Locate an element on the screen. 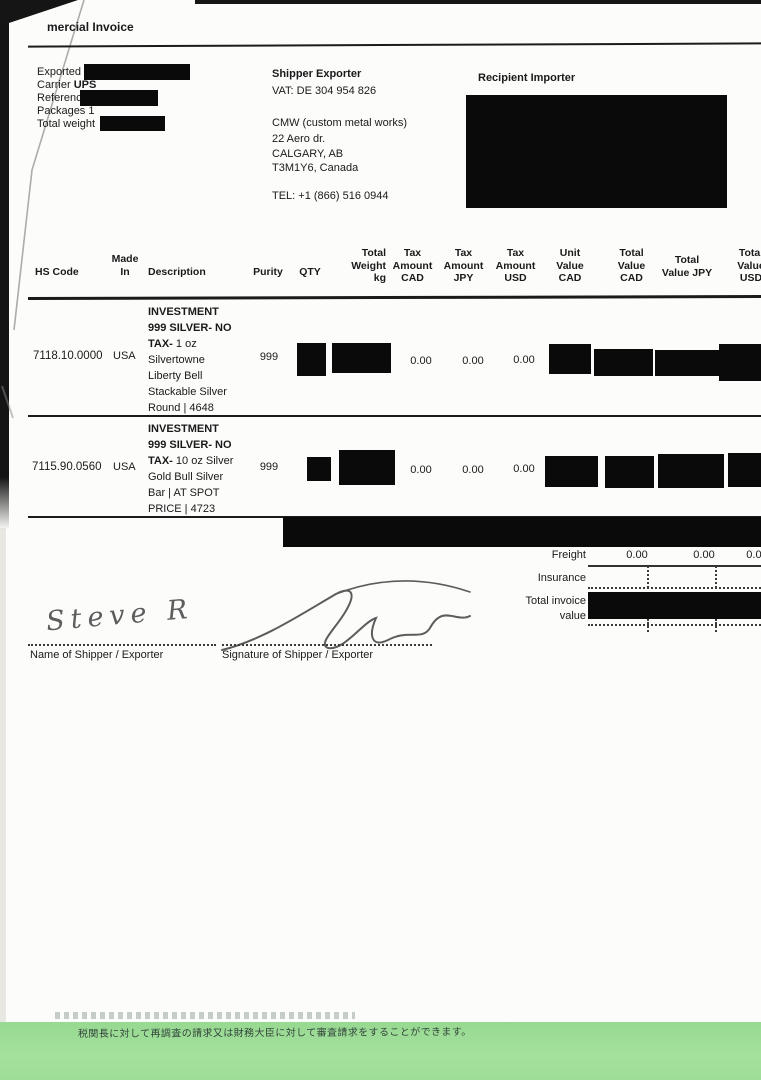 Image resolution: width=761 pixels, height=1080 pixels. shipper-company: CMW (custom metal works) is located at coordinates (340, 123).